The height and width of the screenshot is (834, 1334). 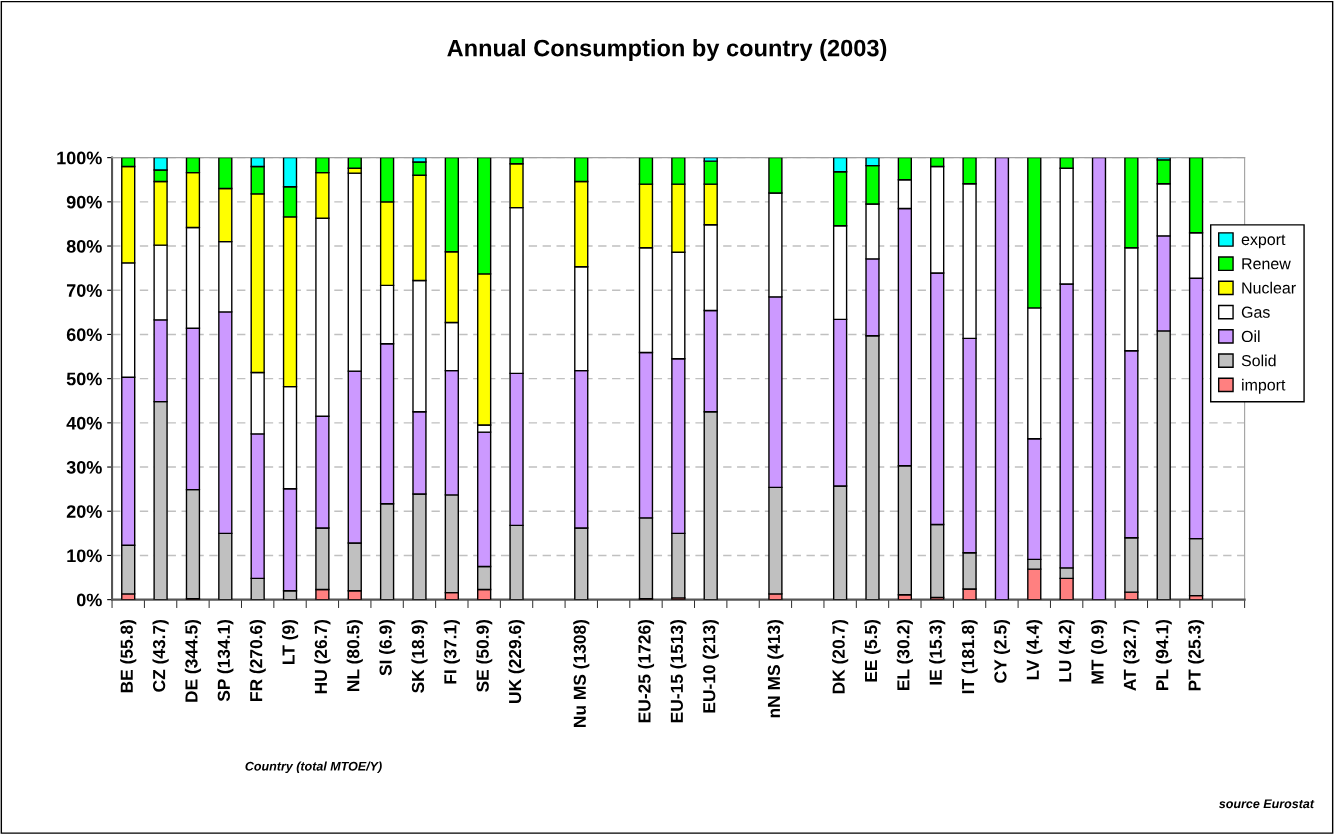 What do you see at coordinates (581, 673) in the screenshot?
I see `x-tick-label: Nu MS (1308)` at bounding box center [581, 673].